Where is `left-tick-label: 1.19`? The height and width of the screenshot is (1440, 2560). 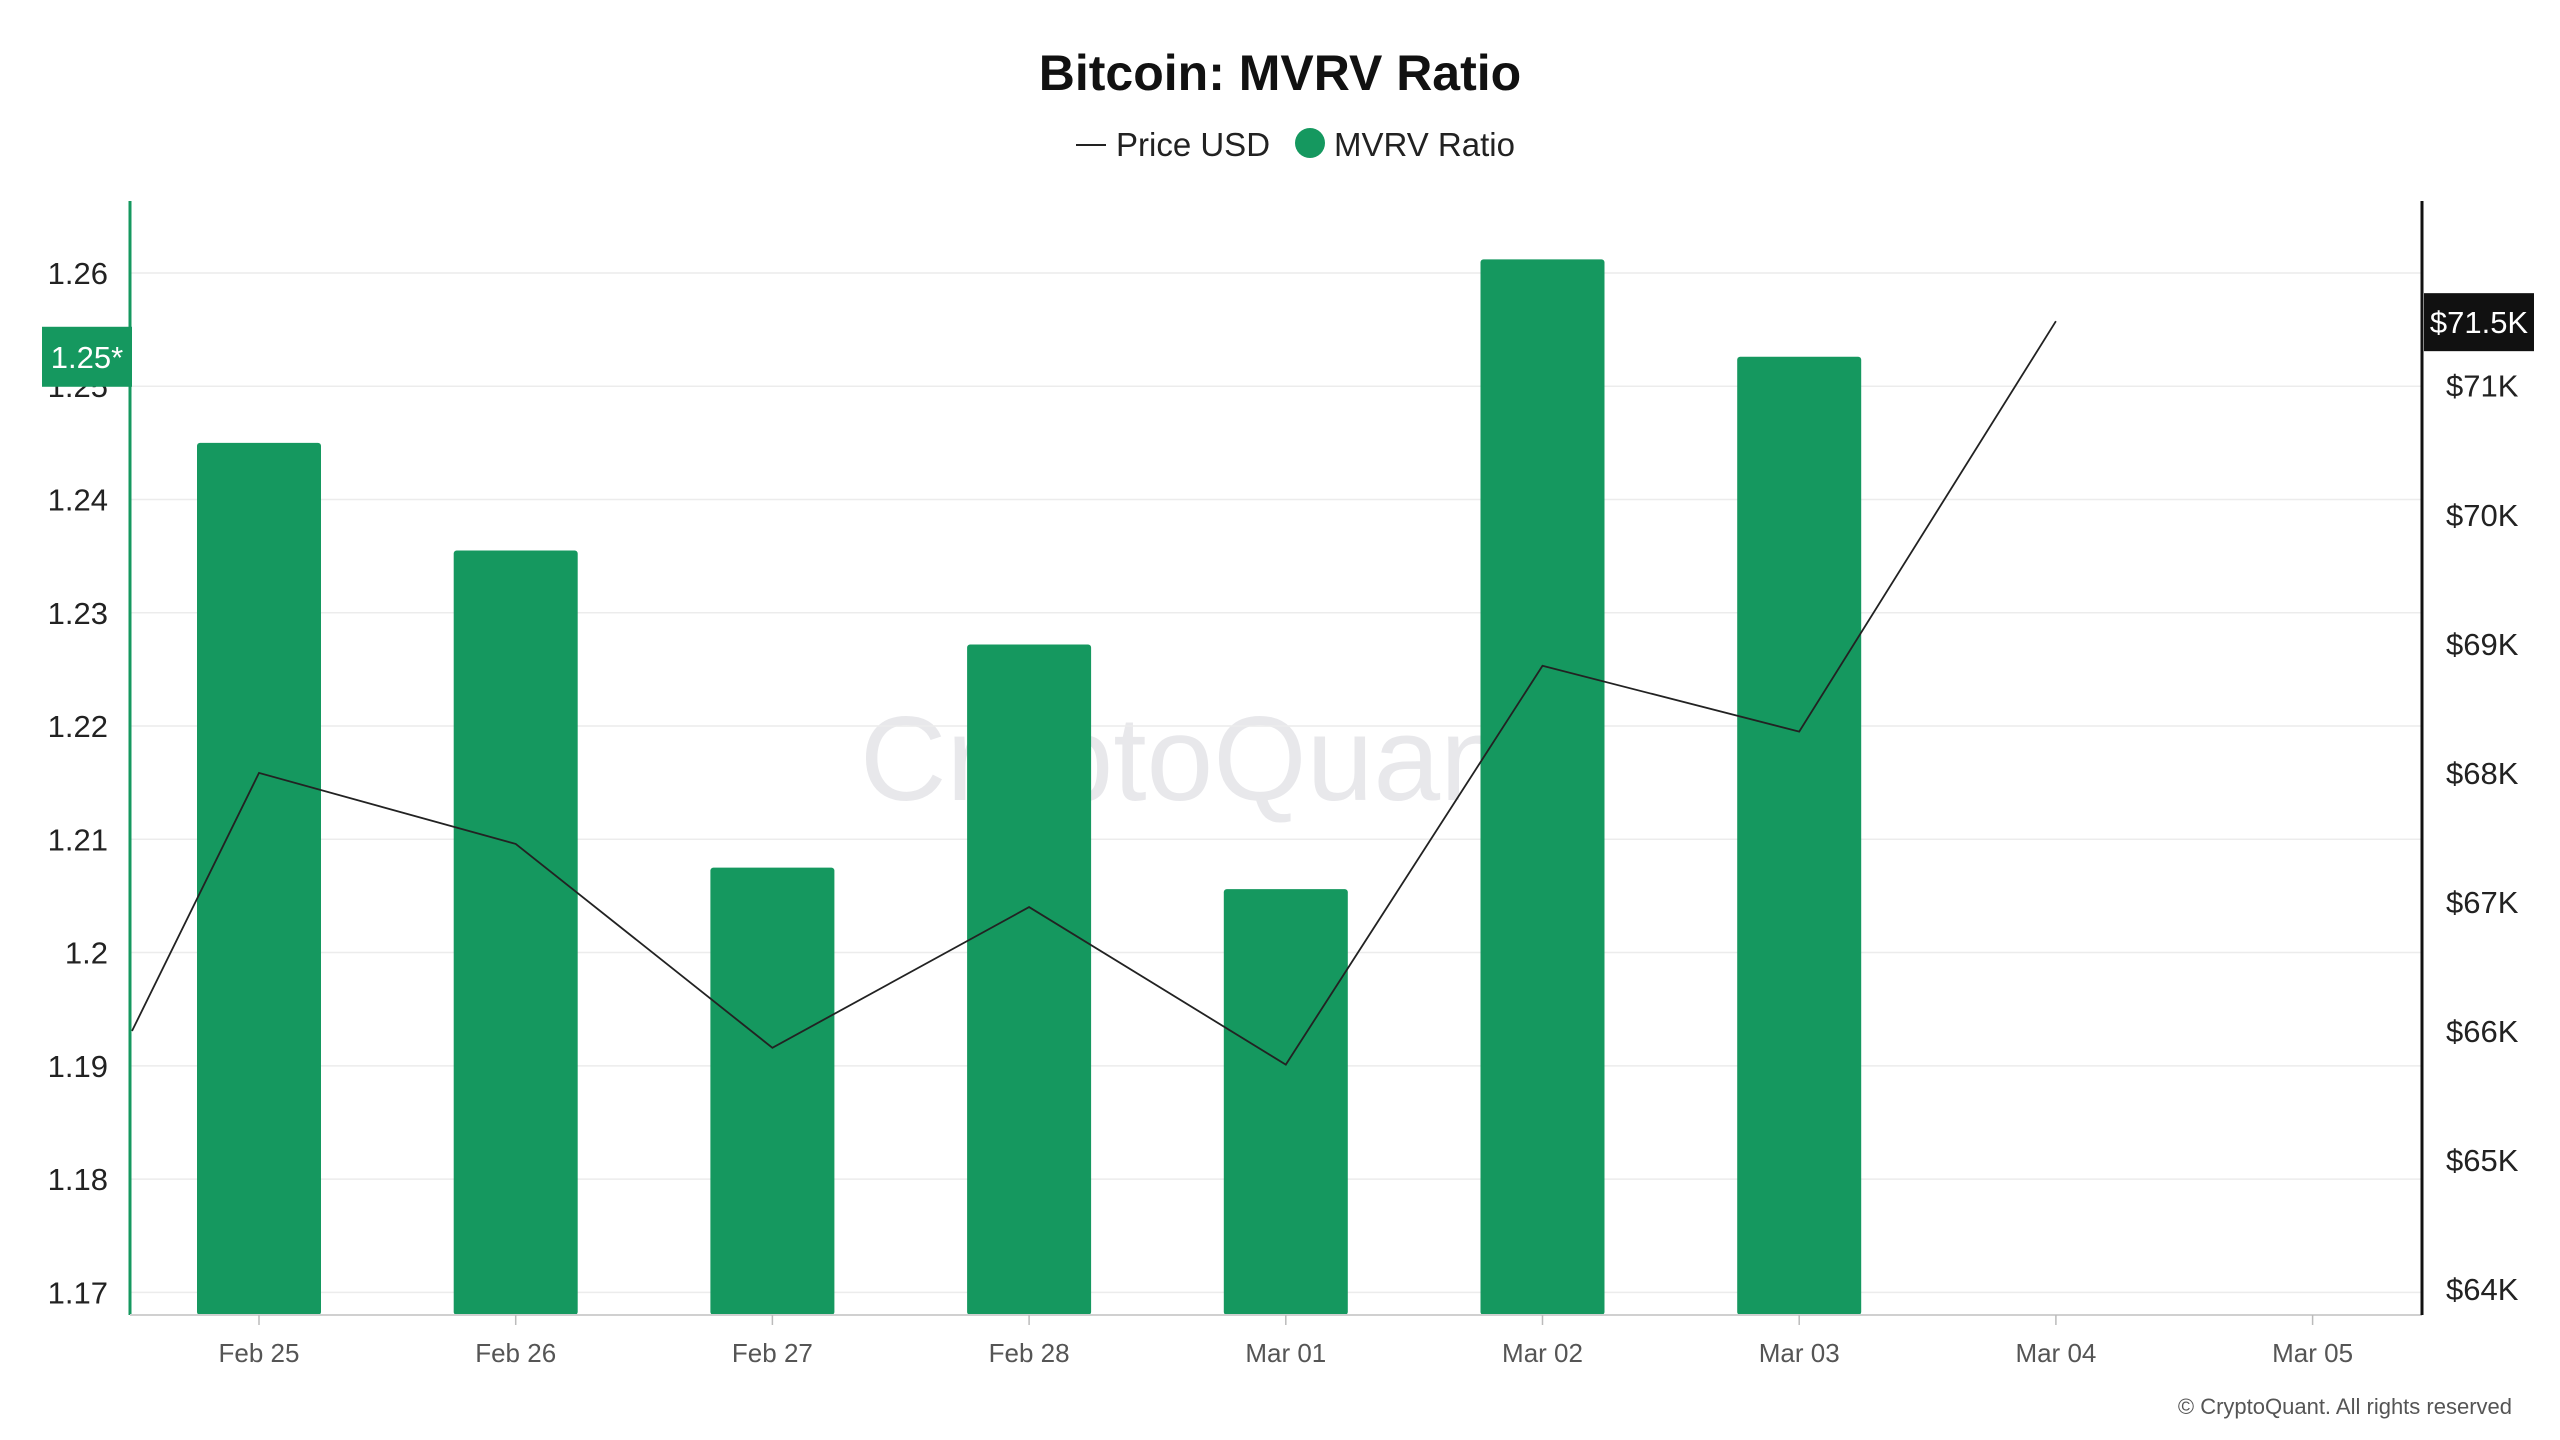
left-tick-label: 1.19 is located at coordinates (78, 1066).